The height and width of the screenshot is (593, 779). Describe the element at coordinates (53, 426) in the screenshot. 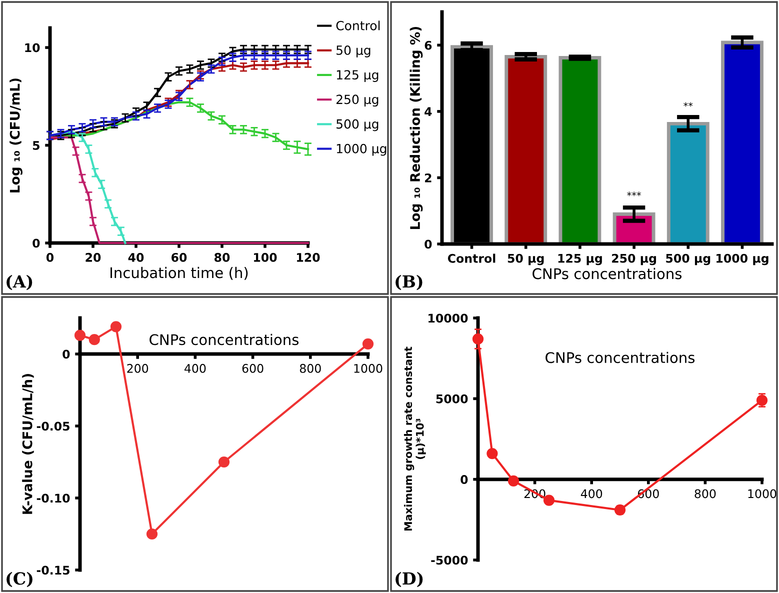

I see `y-tick-label: -0.05` at that location.